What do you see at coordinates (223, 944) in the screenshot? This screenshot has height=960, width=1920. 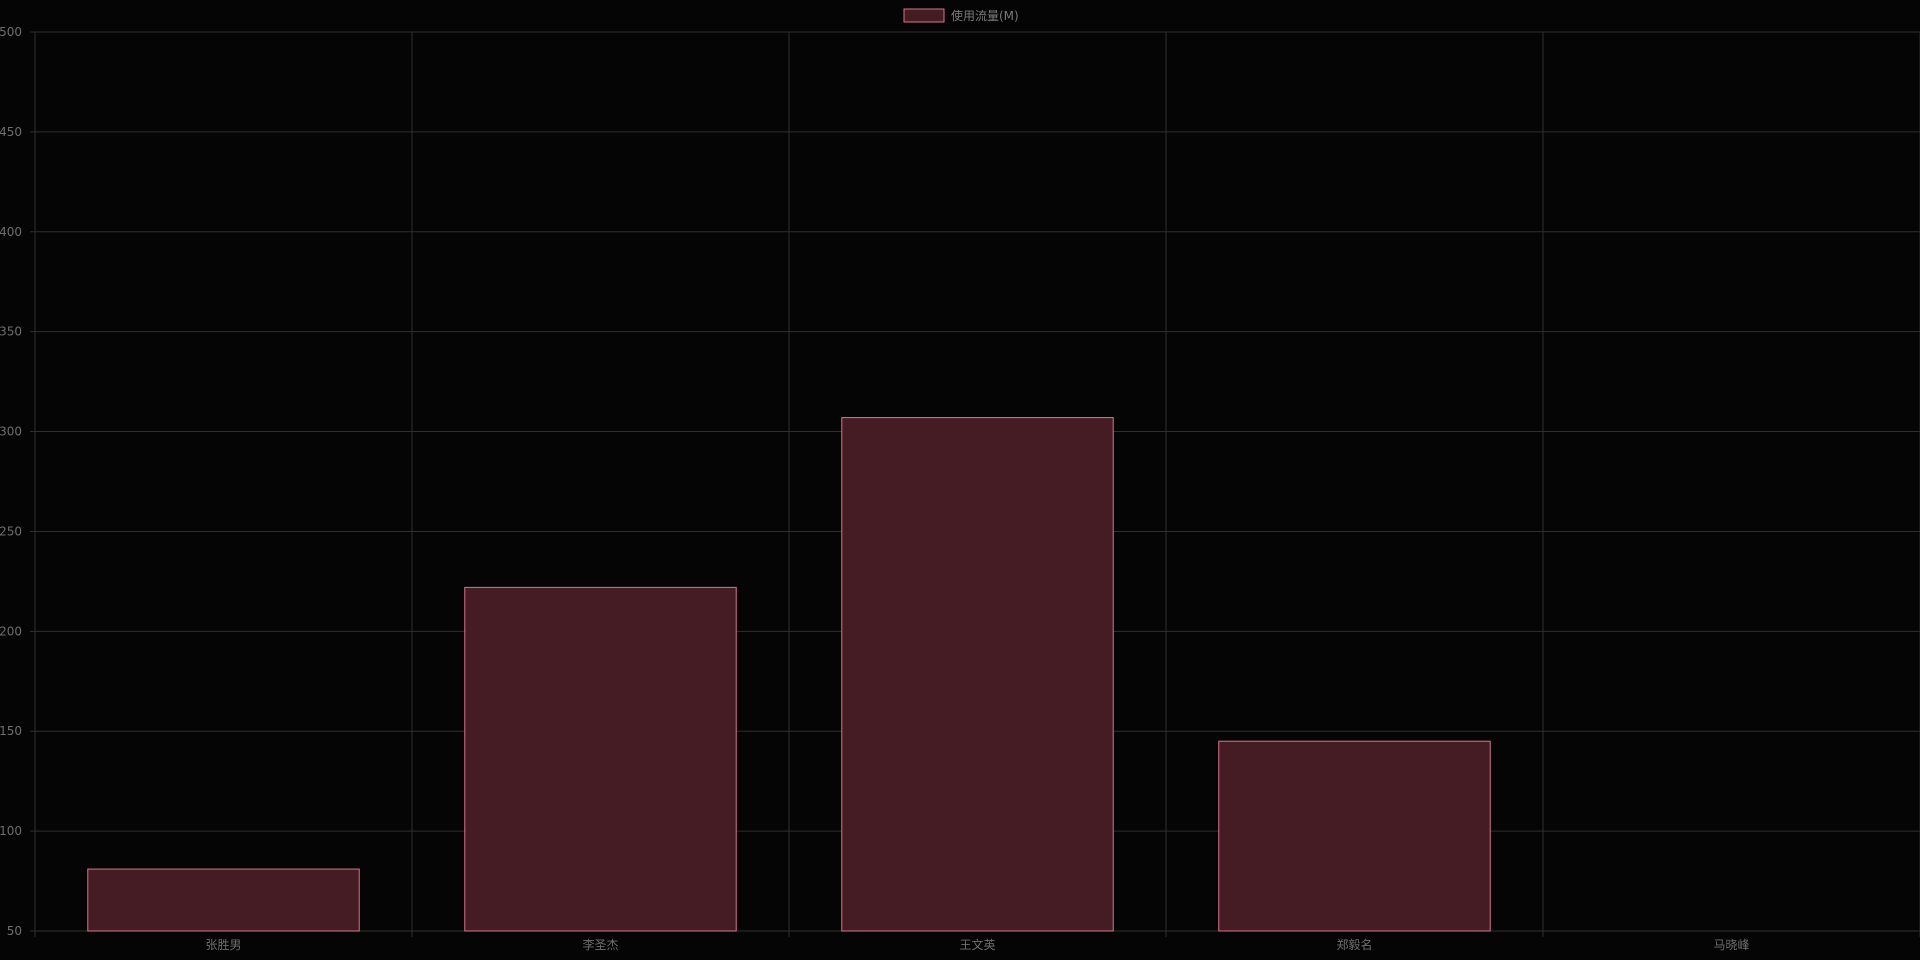 I see `x-tick-label: 张胜男` at bounding box center [223, 944].